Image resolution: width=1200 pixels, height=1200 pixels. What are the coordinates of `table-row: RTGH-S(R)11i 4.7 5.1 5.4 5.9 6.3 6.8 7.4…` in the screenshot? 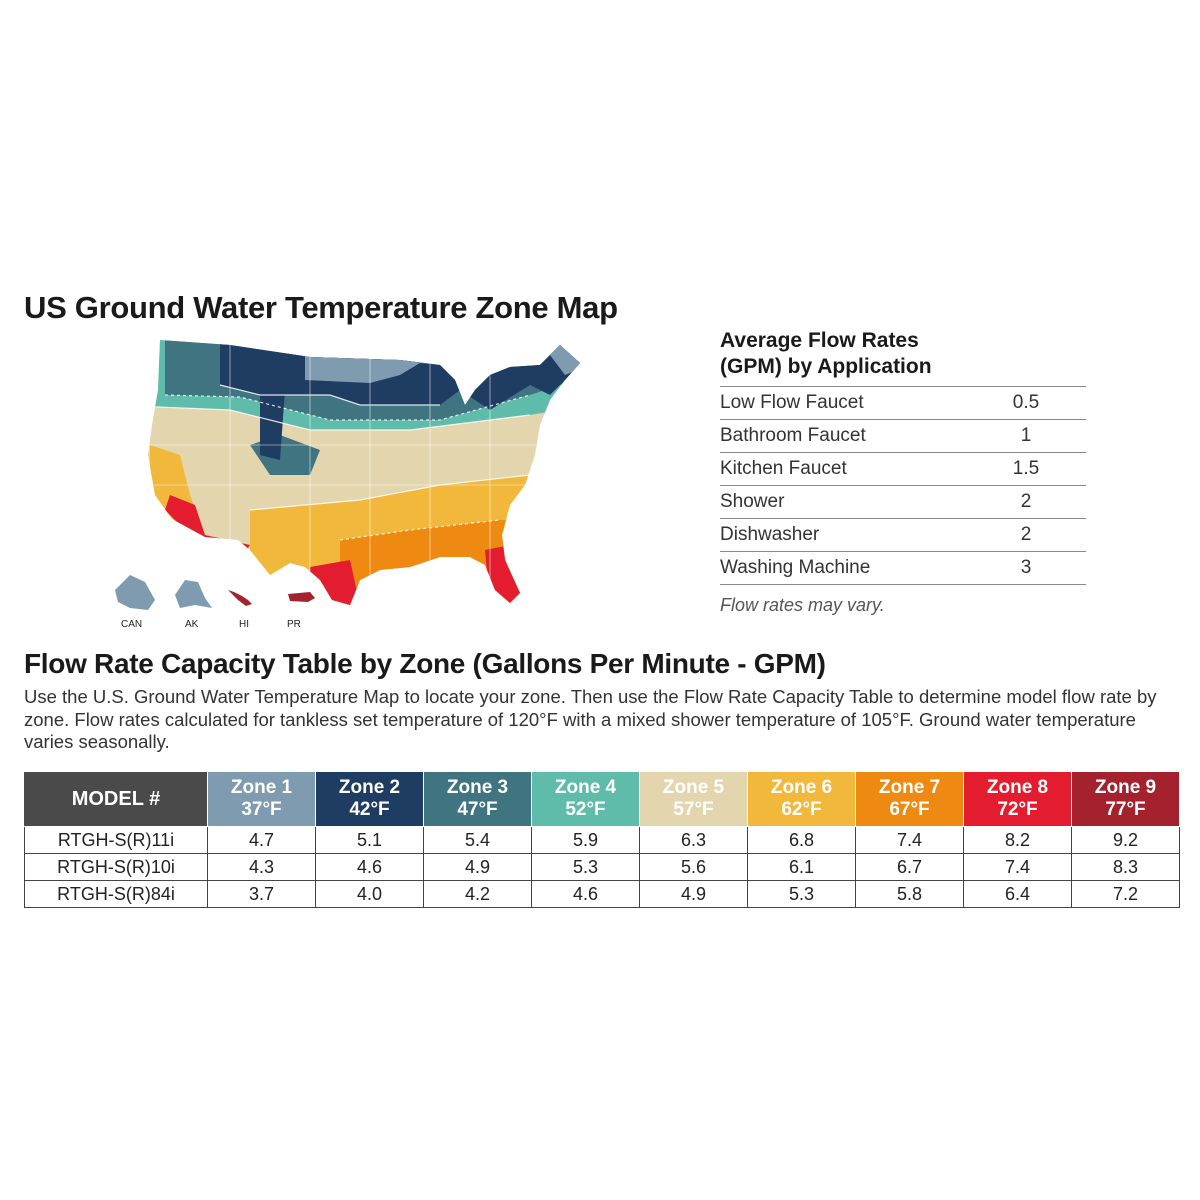 It's located at (602, 840).